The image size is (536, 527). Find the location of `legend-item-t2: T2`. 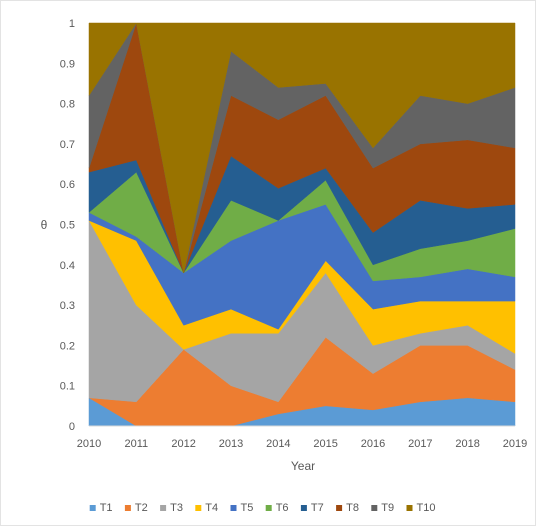

legend-item-t2: T2 is located at coordinates (136, 508).